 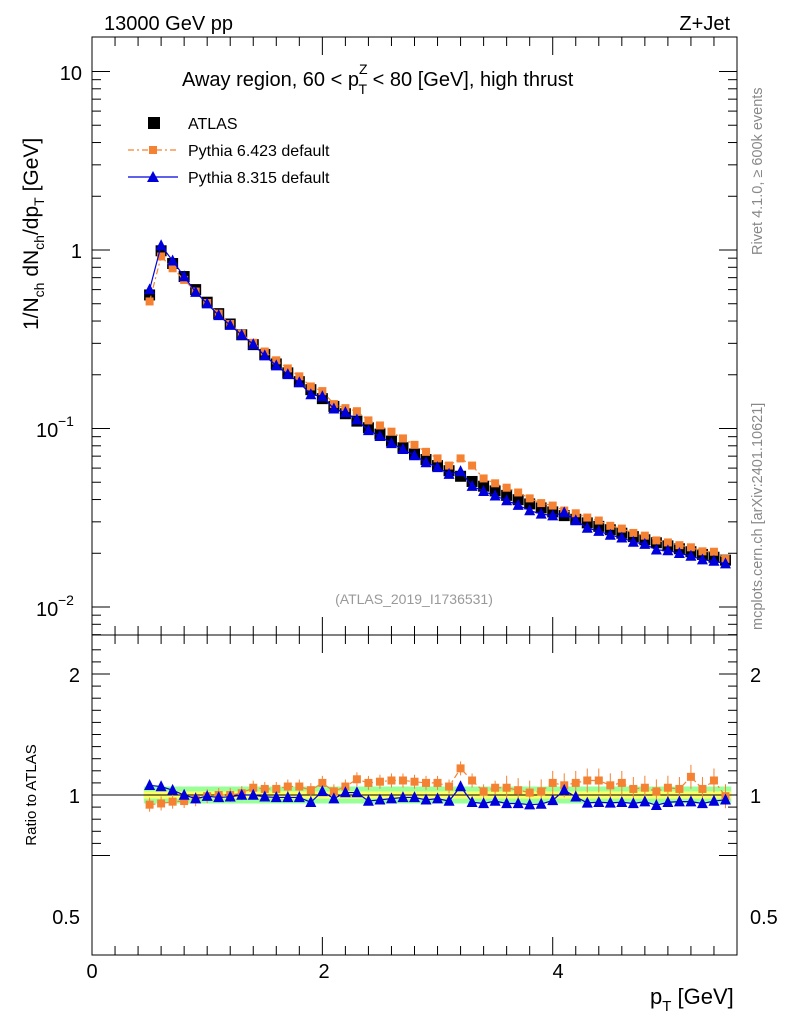 What do you see at coordinates (66, 918) in the screenshot?
I see `ratio-ytick-0.5-left: 0.5` at bounding box center [66, 918].